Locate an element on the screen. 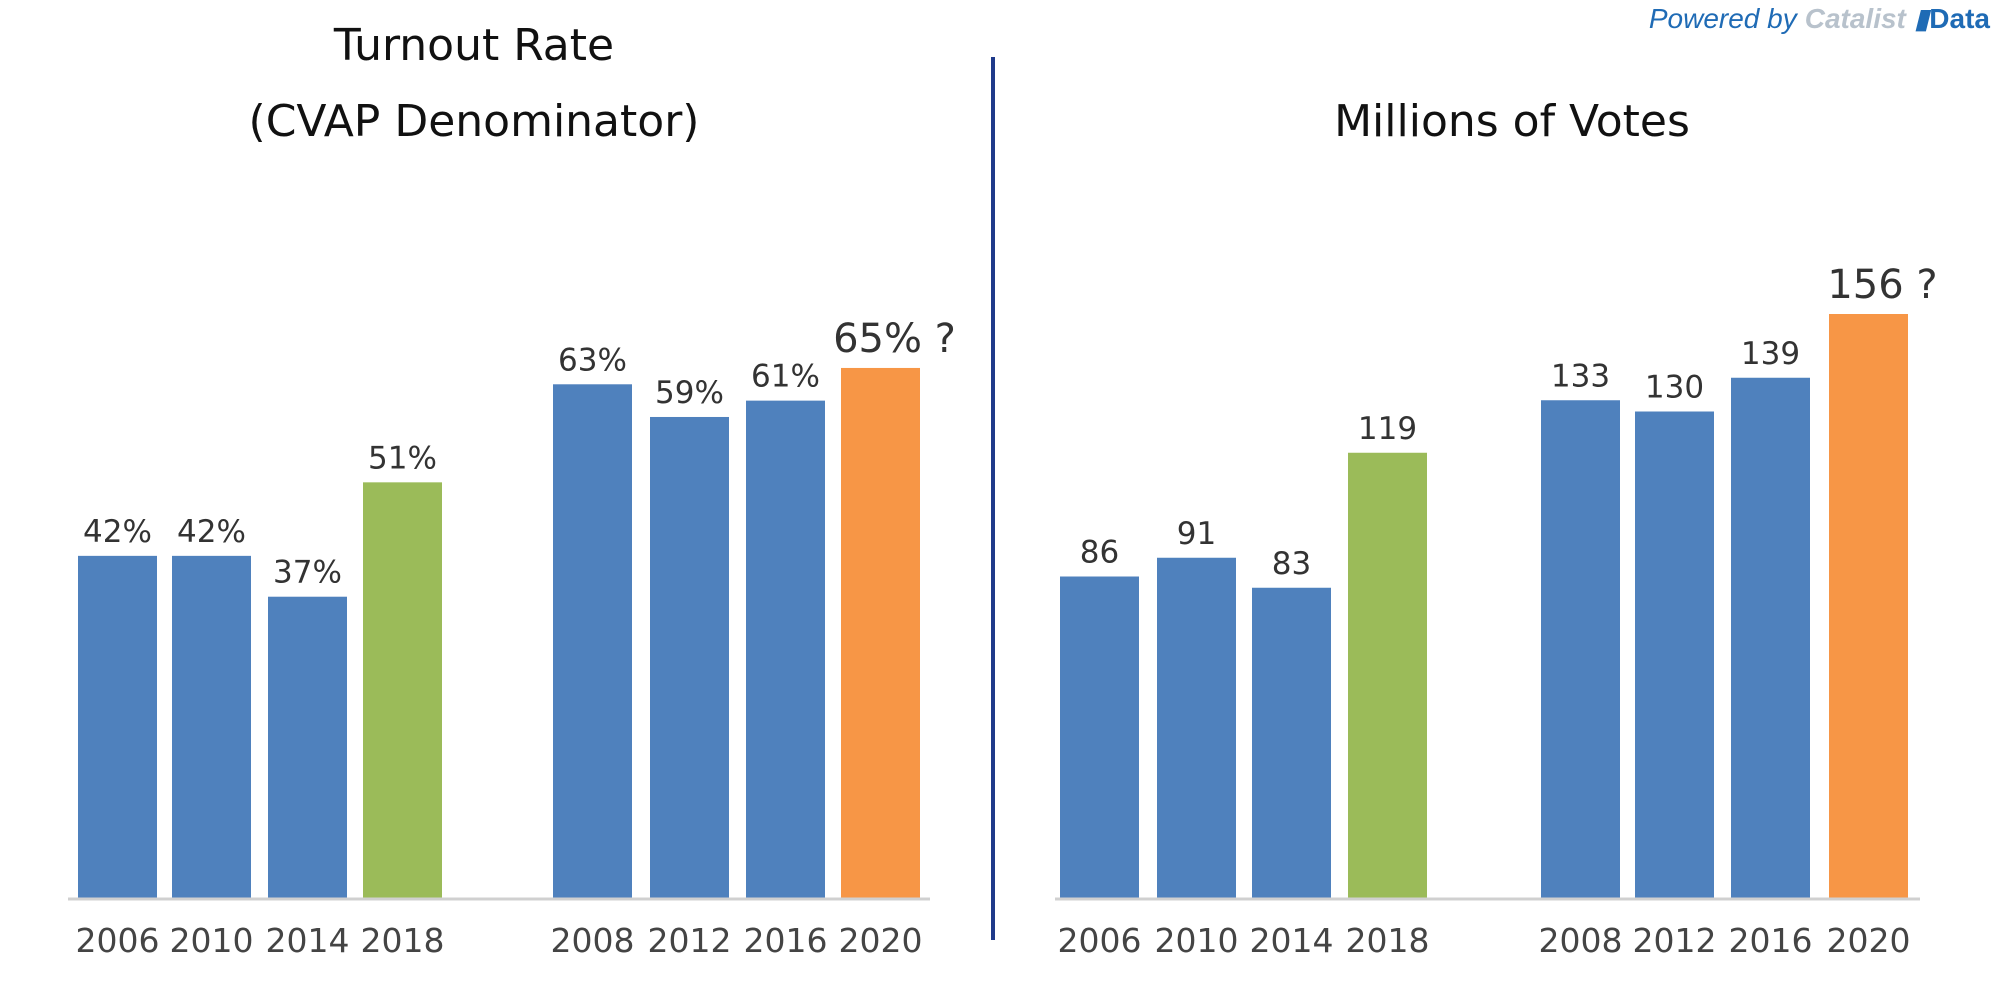  votes-bar-2018 is located at coordinates (1387, 675).